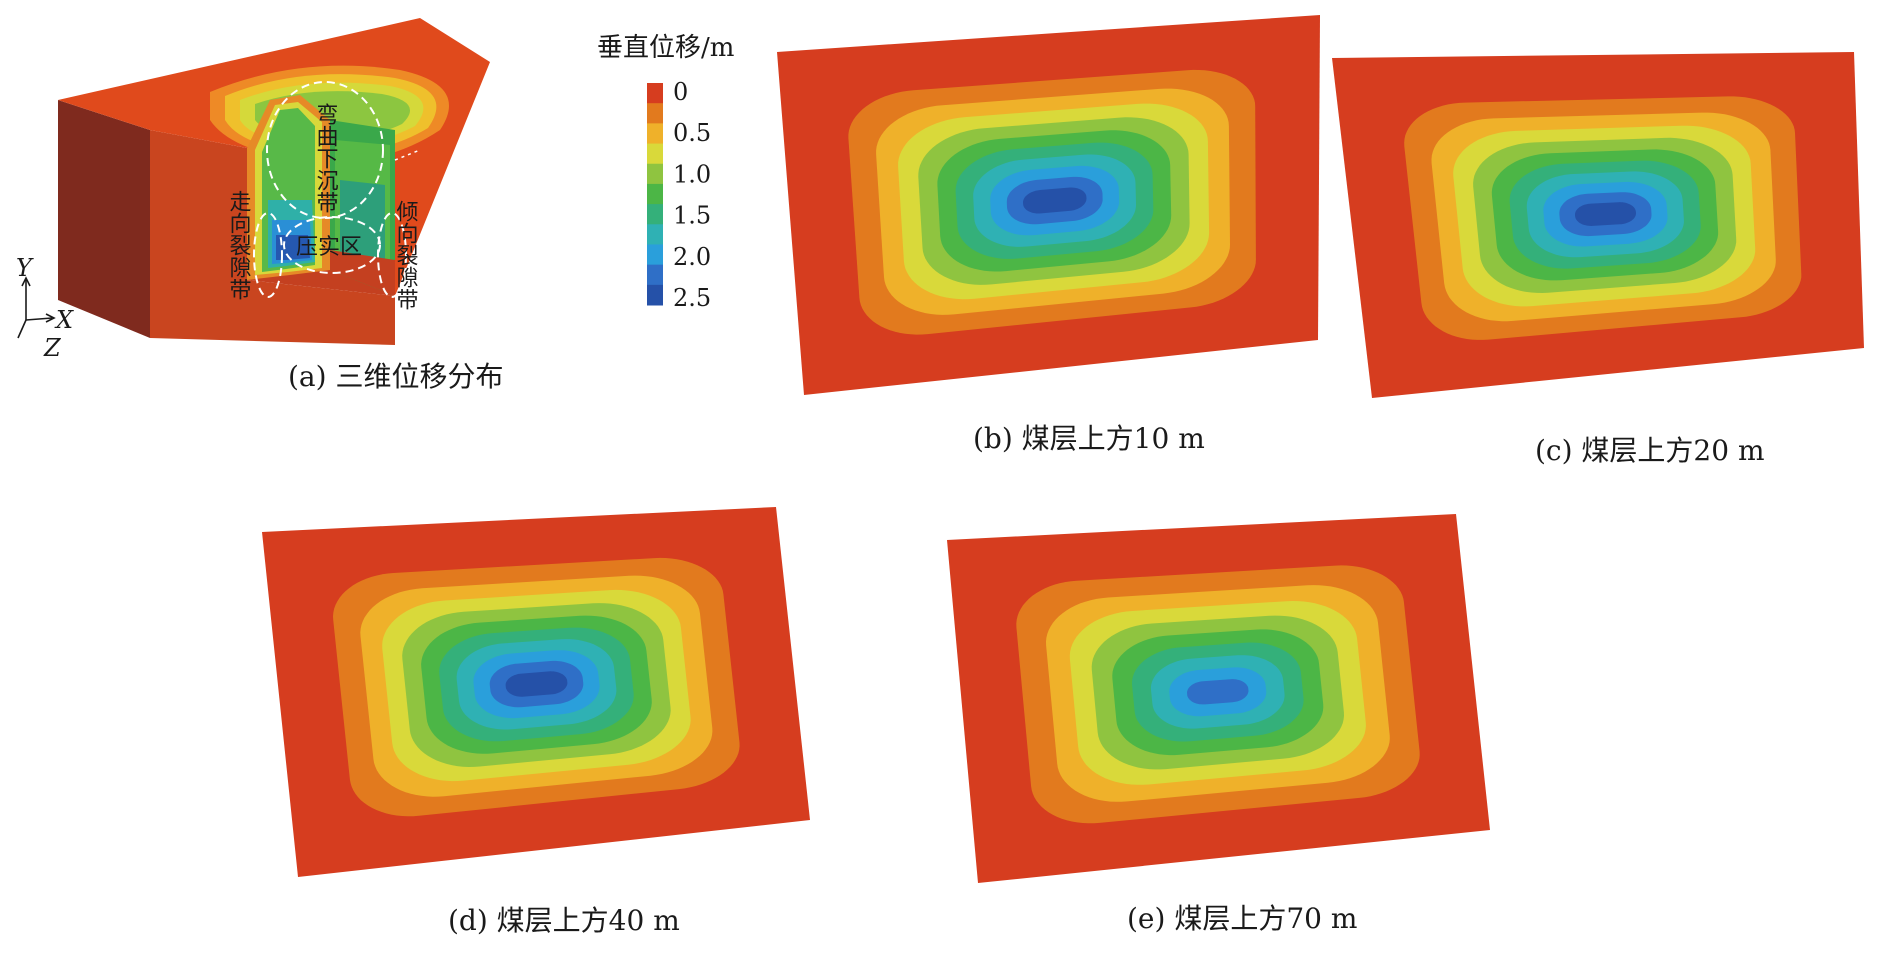  I want to click on colorbar-title: 垂直位移/m, so click(665, 48).